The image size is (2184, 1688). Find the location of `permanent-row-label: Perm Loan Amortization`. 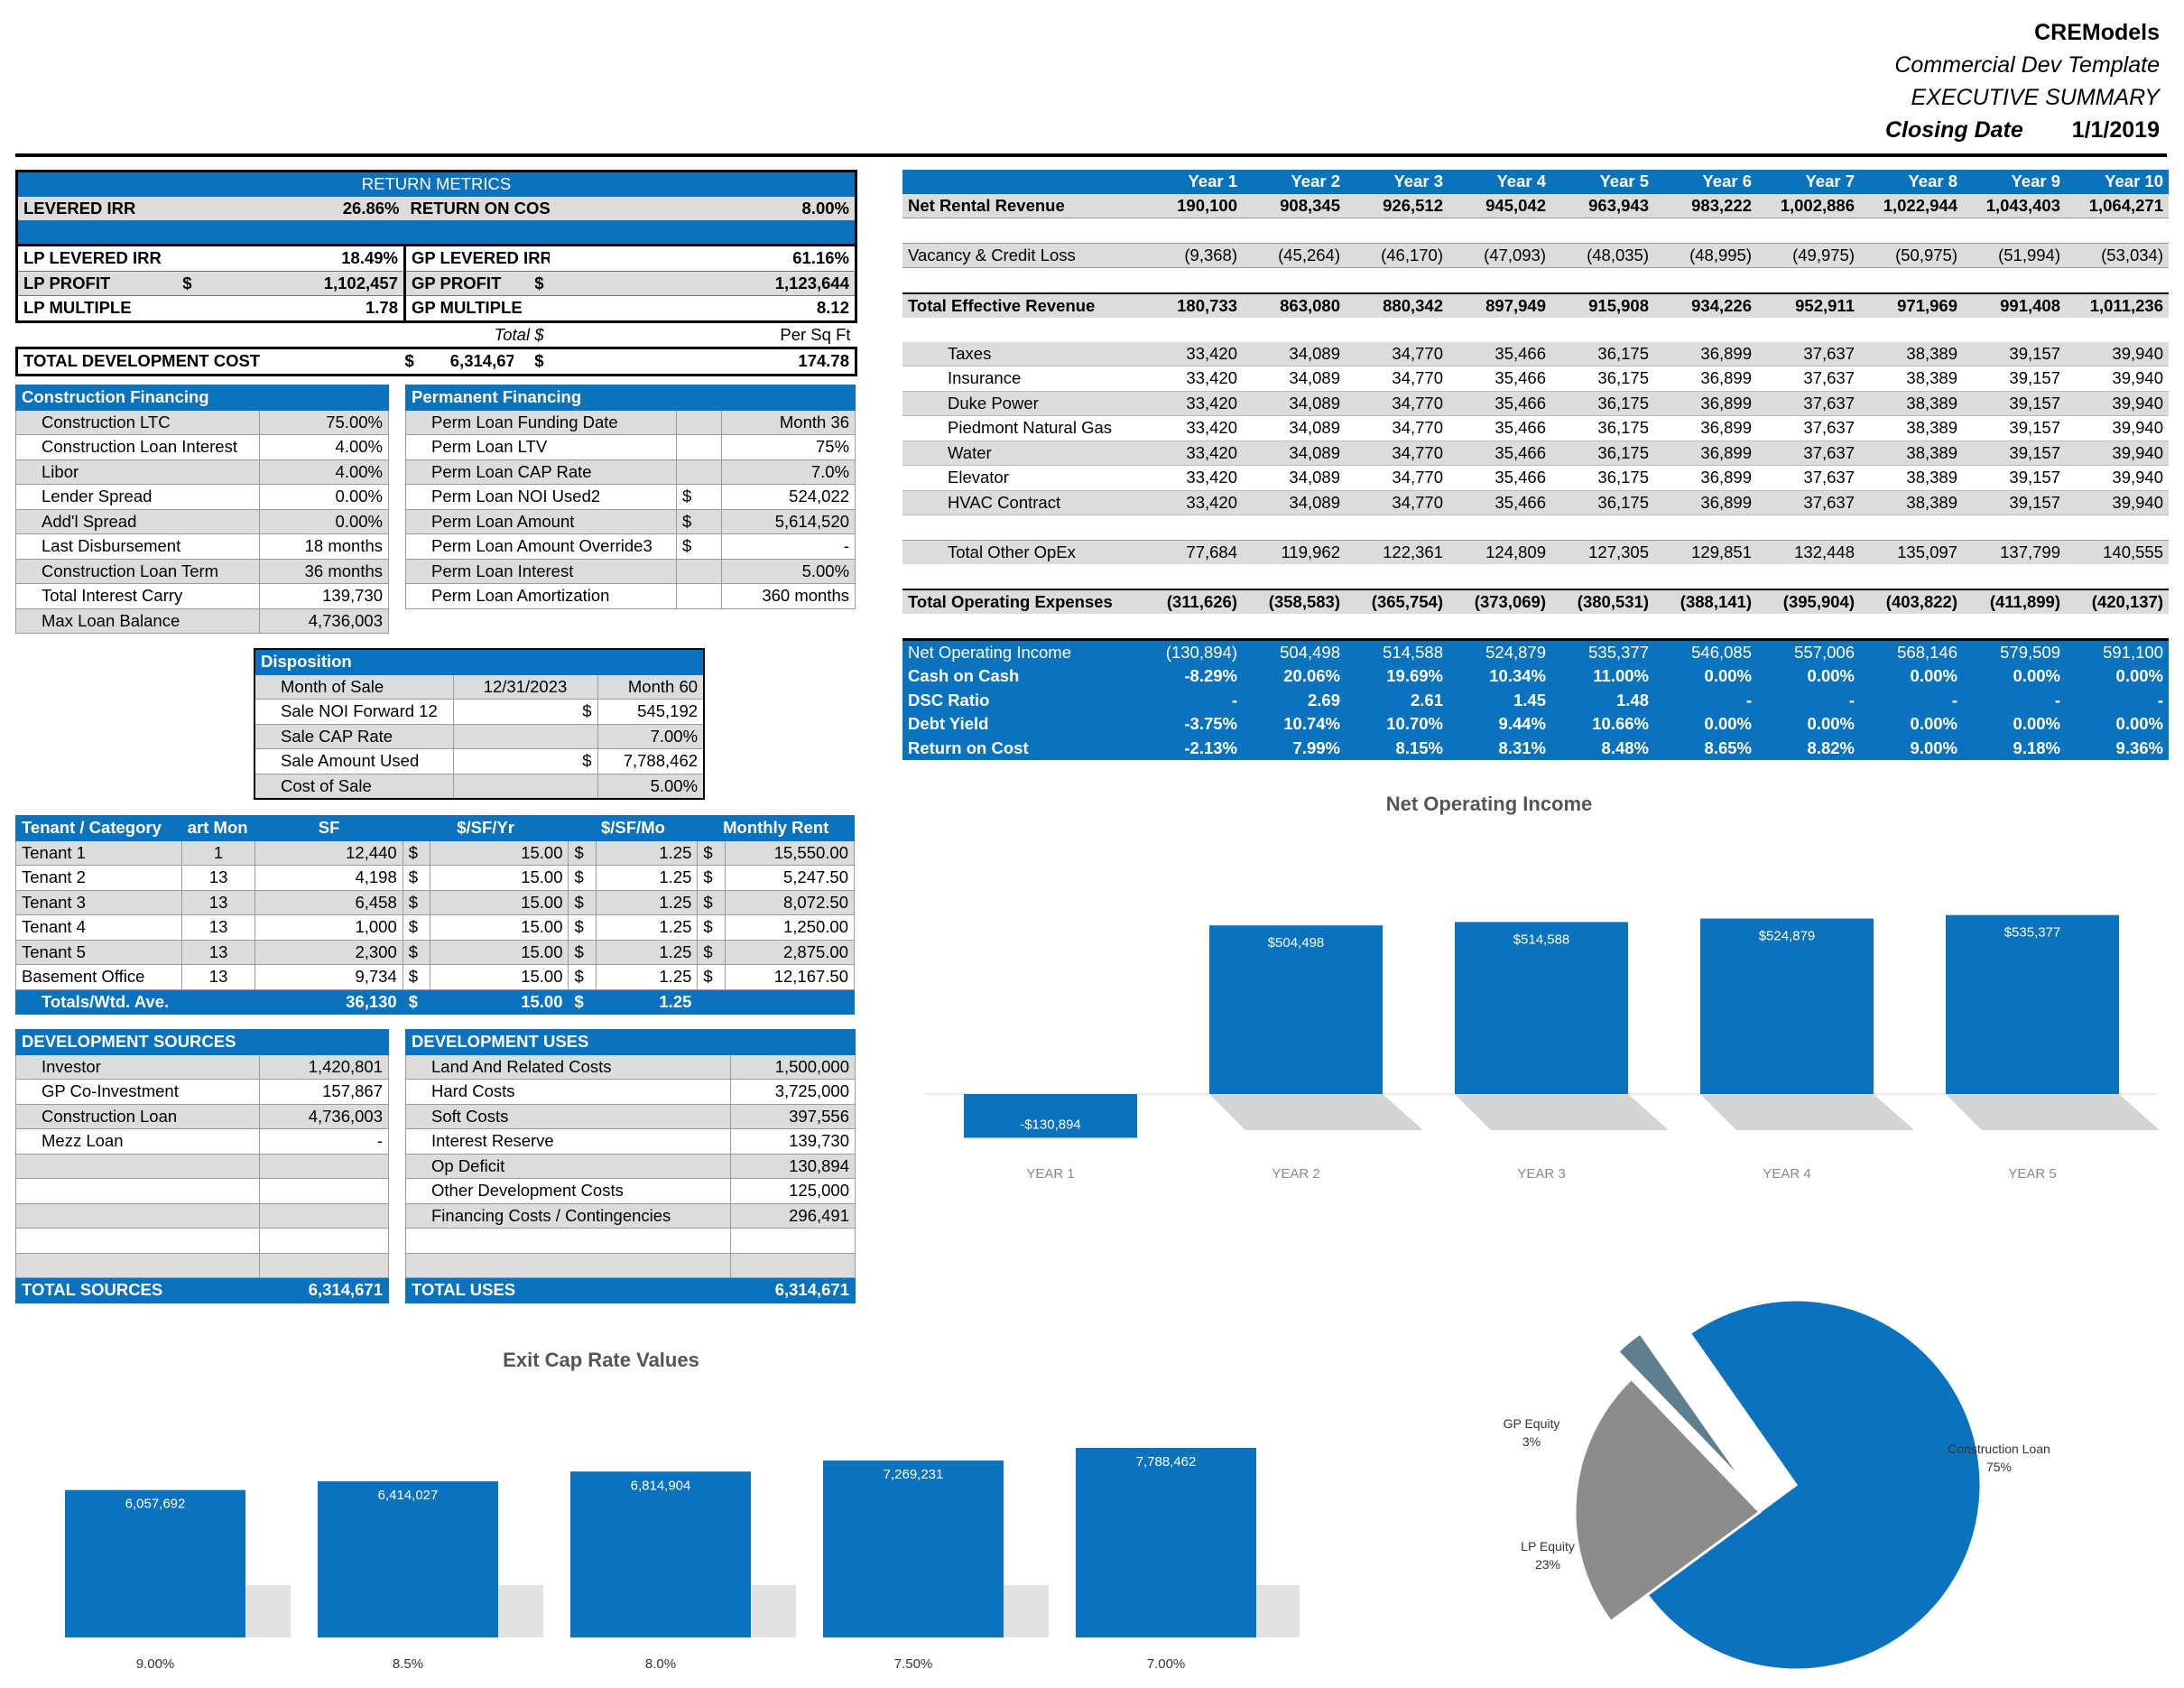

permanent-row-label: Perm Loan Amortization is located at coordinates (541, 596).